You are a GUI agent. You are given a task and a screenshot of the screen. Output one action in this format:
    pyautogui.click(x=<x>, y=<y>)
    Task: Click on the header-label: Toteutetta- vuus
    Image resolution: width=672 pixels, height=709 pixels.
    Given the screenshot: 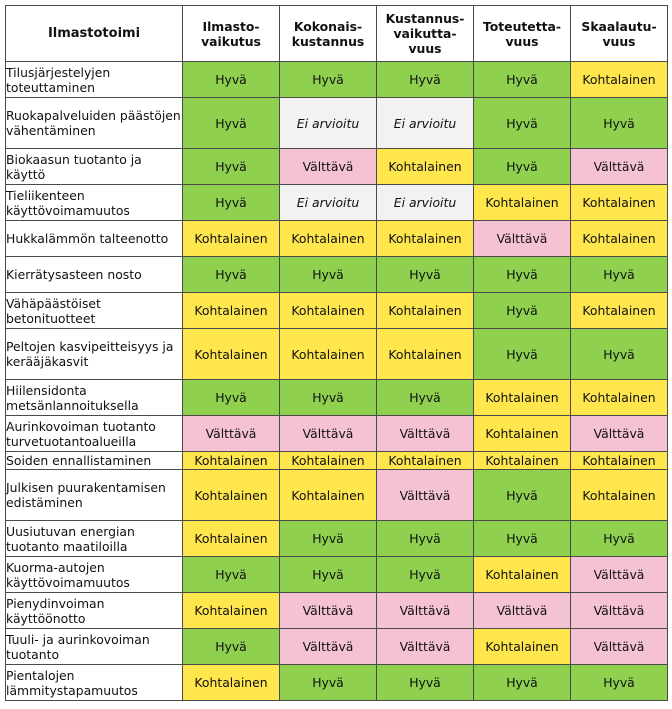 What is the action you would take?
    pyautogui.click(x=522, y=33)
    